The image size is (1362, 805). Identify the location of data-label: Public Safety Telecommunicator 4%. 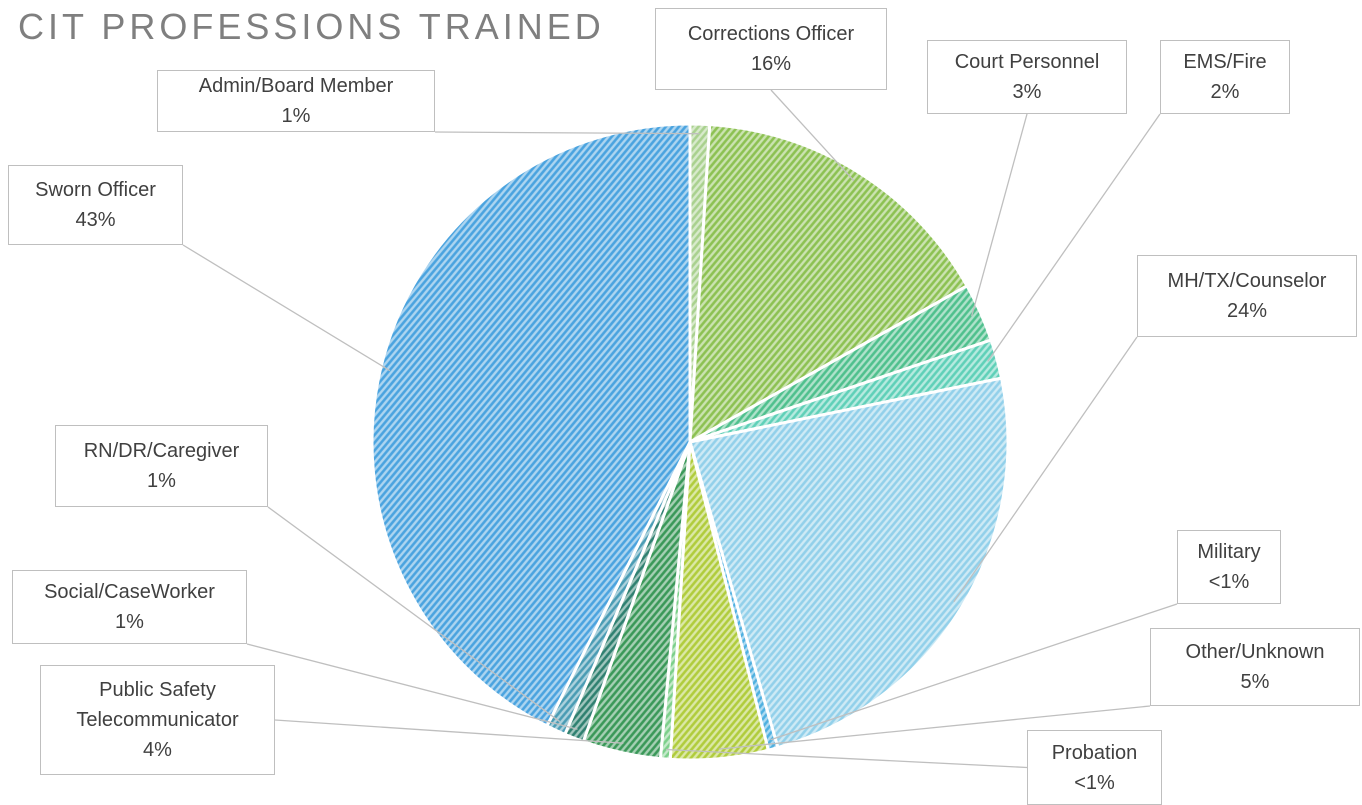
(157, 720).